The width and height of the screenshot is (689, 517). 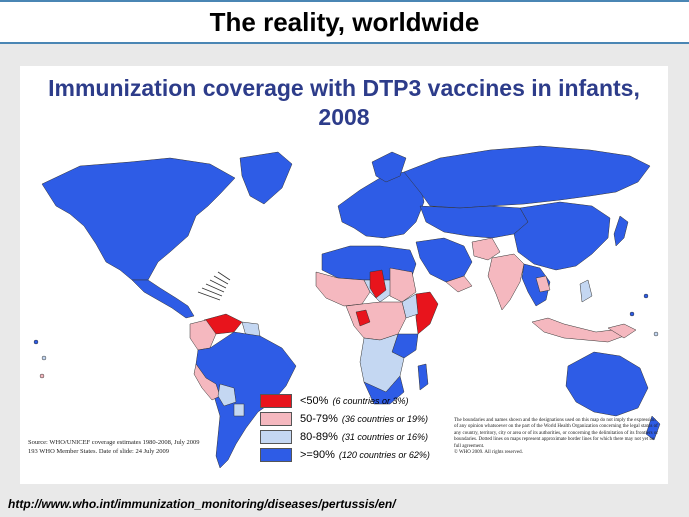 I want to click on legend-count: (120 countries or 62%), so click(x=384, y=455).